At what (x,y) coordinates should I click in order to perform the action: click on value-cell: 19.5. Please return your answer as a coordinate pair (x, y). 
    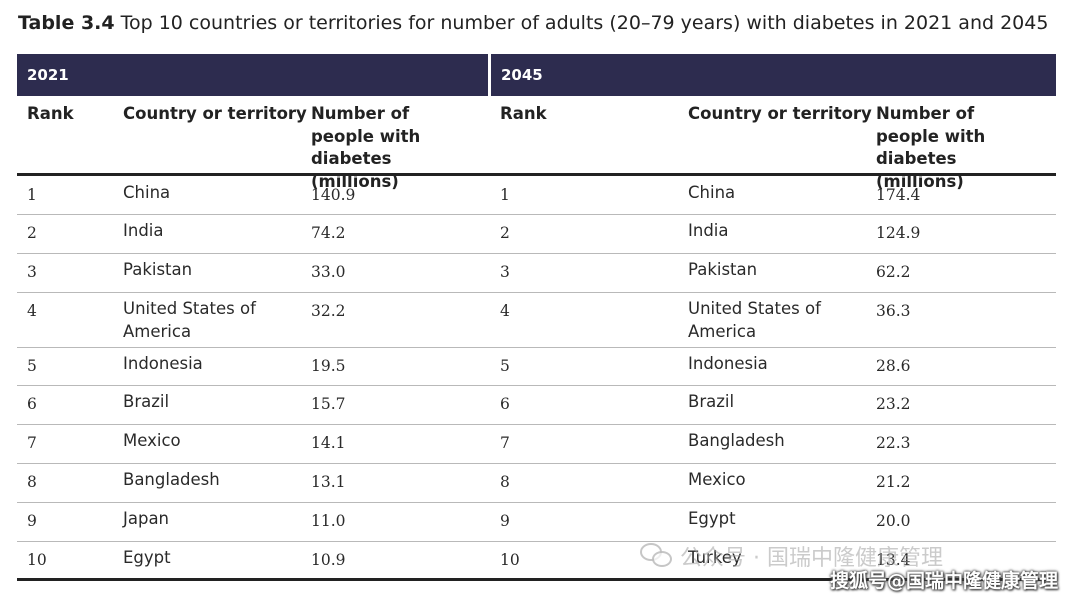
    Looking at the image, I should click on (328, 366).